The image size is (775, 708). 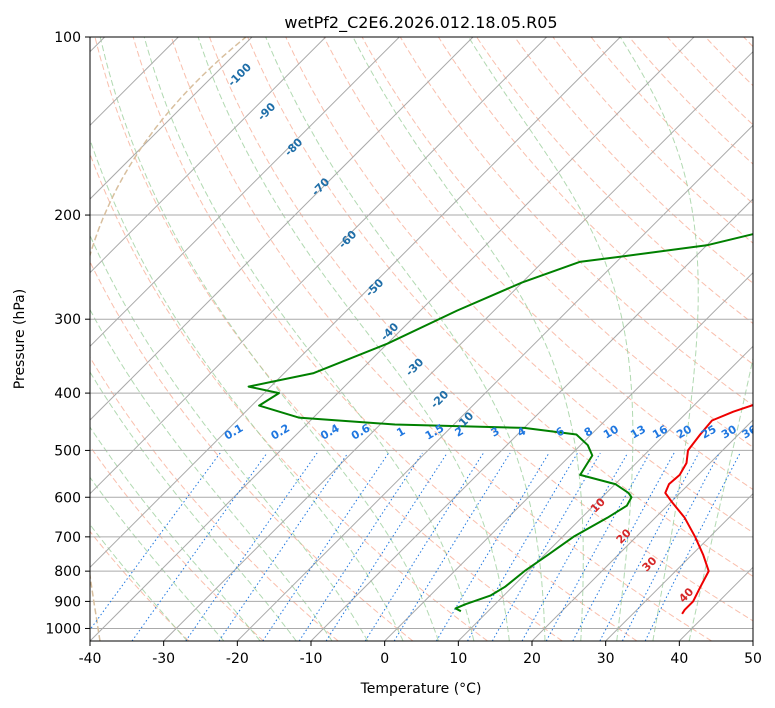 I want to click on temperature-line, so click(x=708, y=509).